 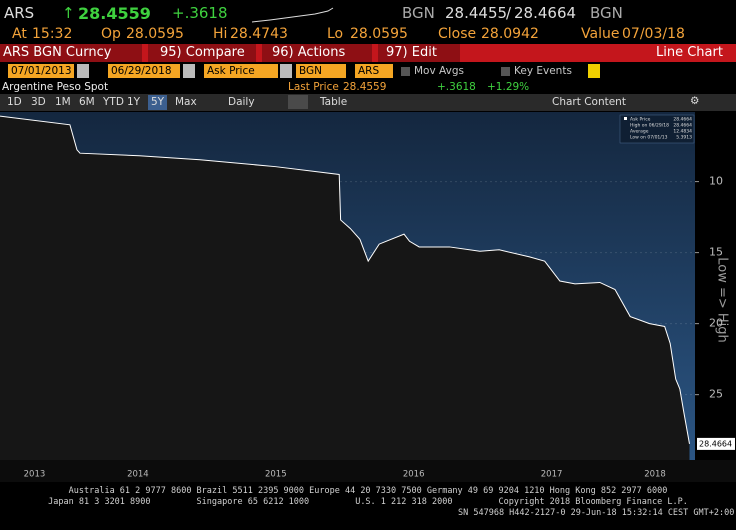 What do you see at coordinates (552, 475) in the screenshot?
I see `x-tick-label: 2017` at bounding box center [552, 475].